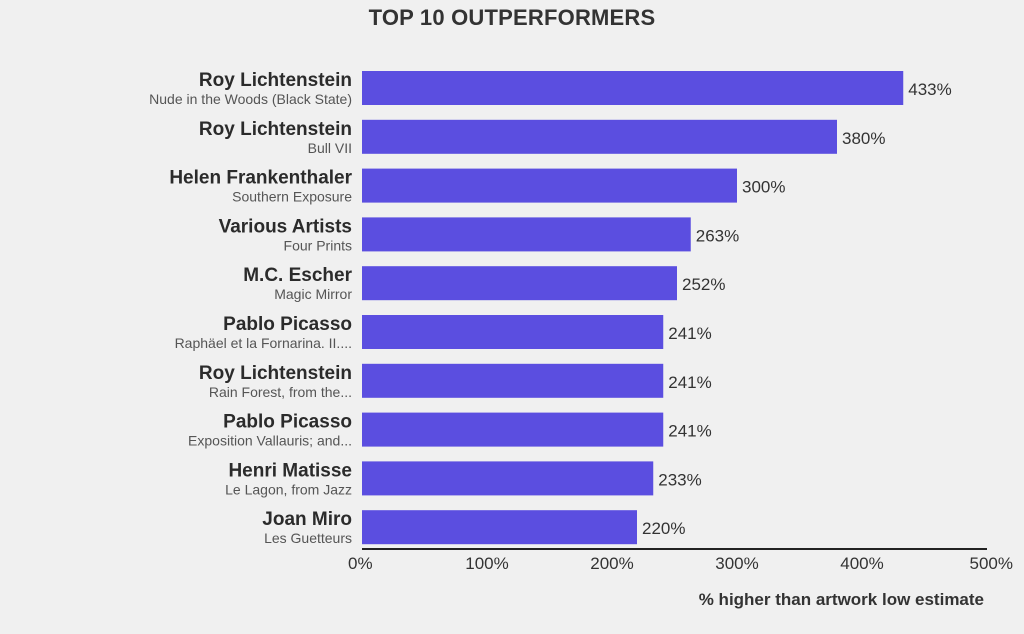  What do you see at coordinates (290, 470) in the screenshot?
I see `category-artist-label: Henri Matisse` at bounding box center [290, 470].